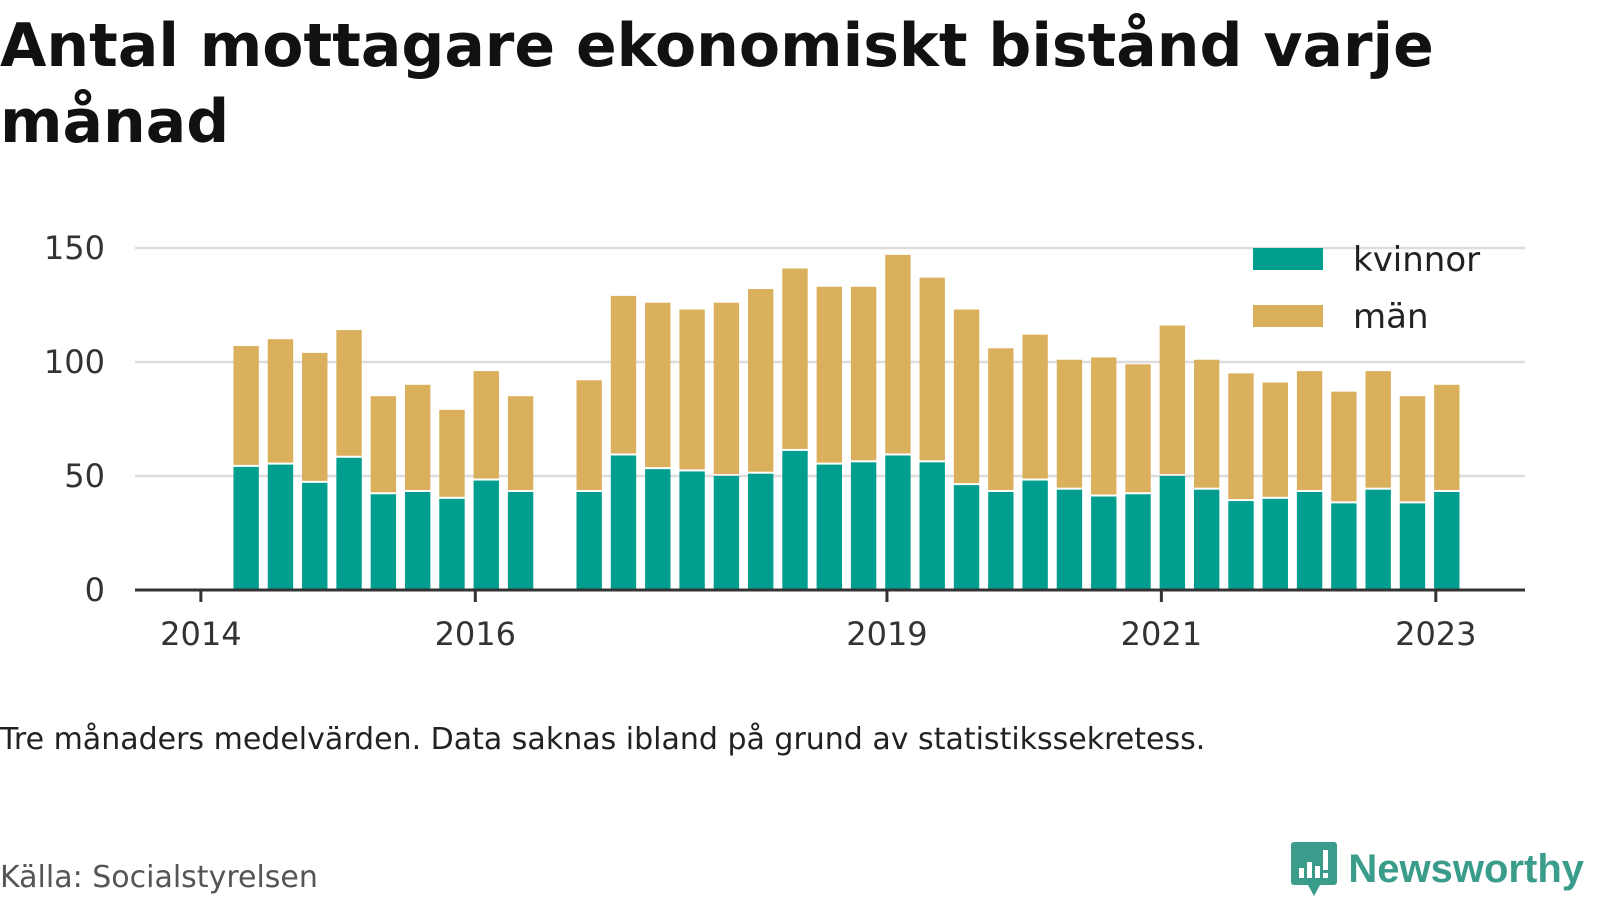 The height and width of the screenshot is (900, 1600). What do you see at coordinates (1416, 260) in the screenshot?
I see `legend-label: kvinnor` at bounding box center [1416, 260].